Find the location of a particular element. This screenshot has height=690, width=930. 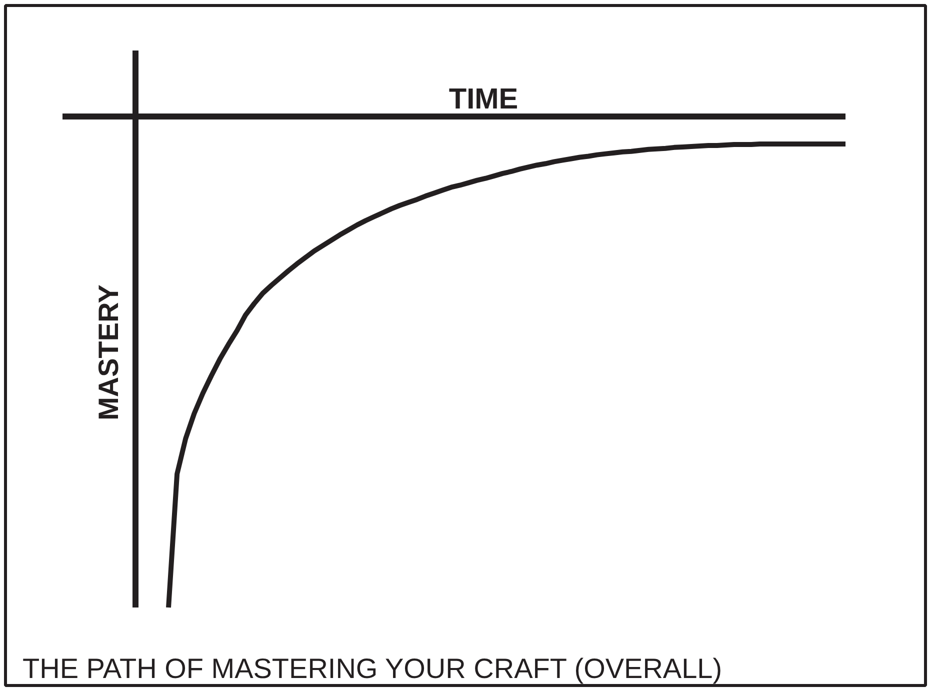

text: THE PATH OF MASTERING YOUR CRAFT (OVERALL) is located at coordinates (372, 668).